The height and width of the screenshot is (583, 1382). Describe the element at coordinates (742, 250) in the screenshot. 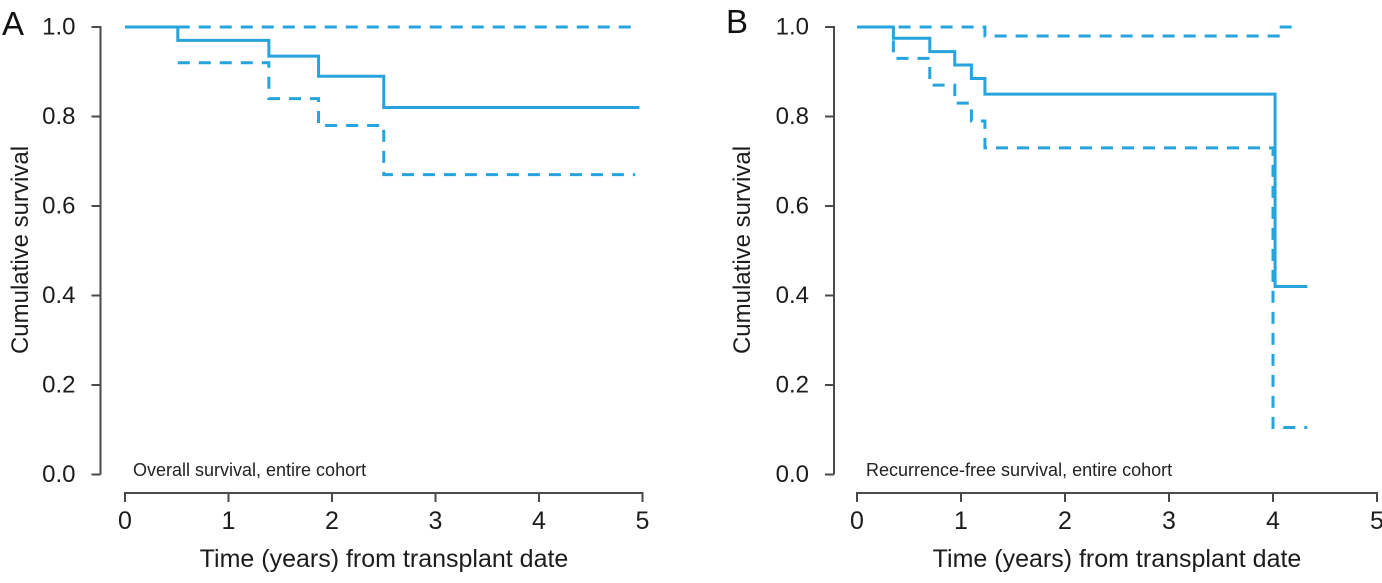

I see `y-axis-title-b: Cumulative survival` at that location.